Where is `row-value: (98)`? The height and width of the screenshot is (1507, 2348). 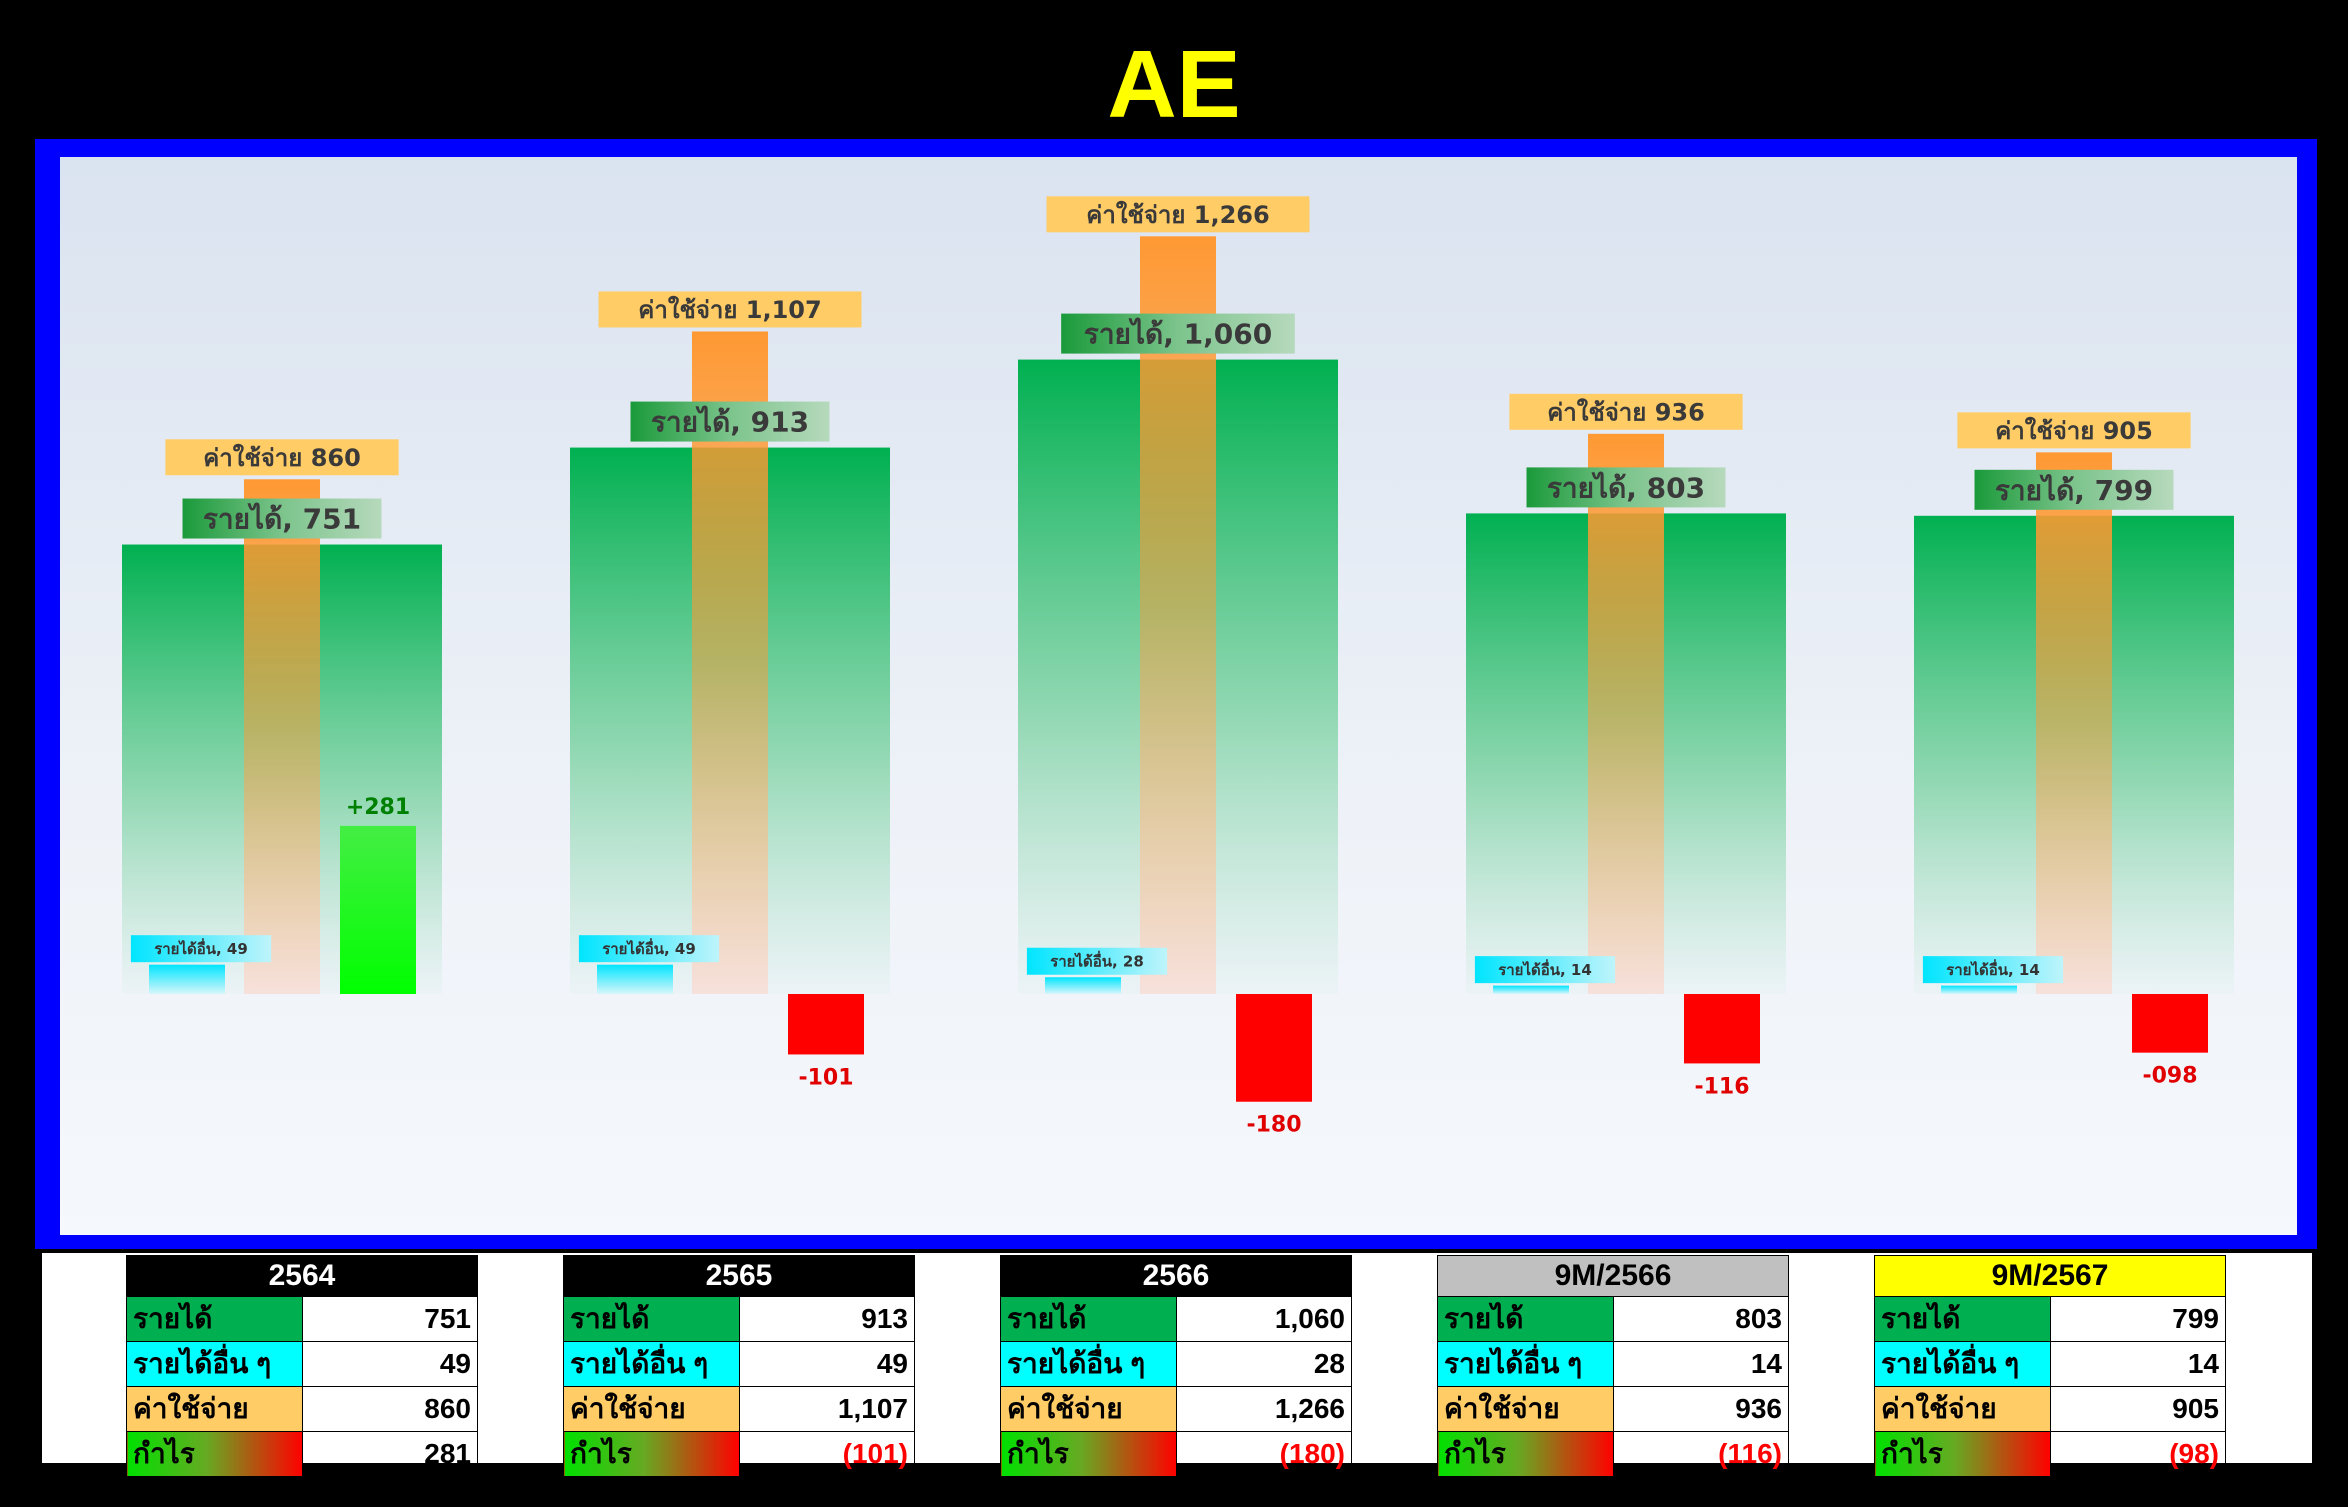
row-value: (98) is located at coordinates (2137, 1454).